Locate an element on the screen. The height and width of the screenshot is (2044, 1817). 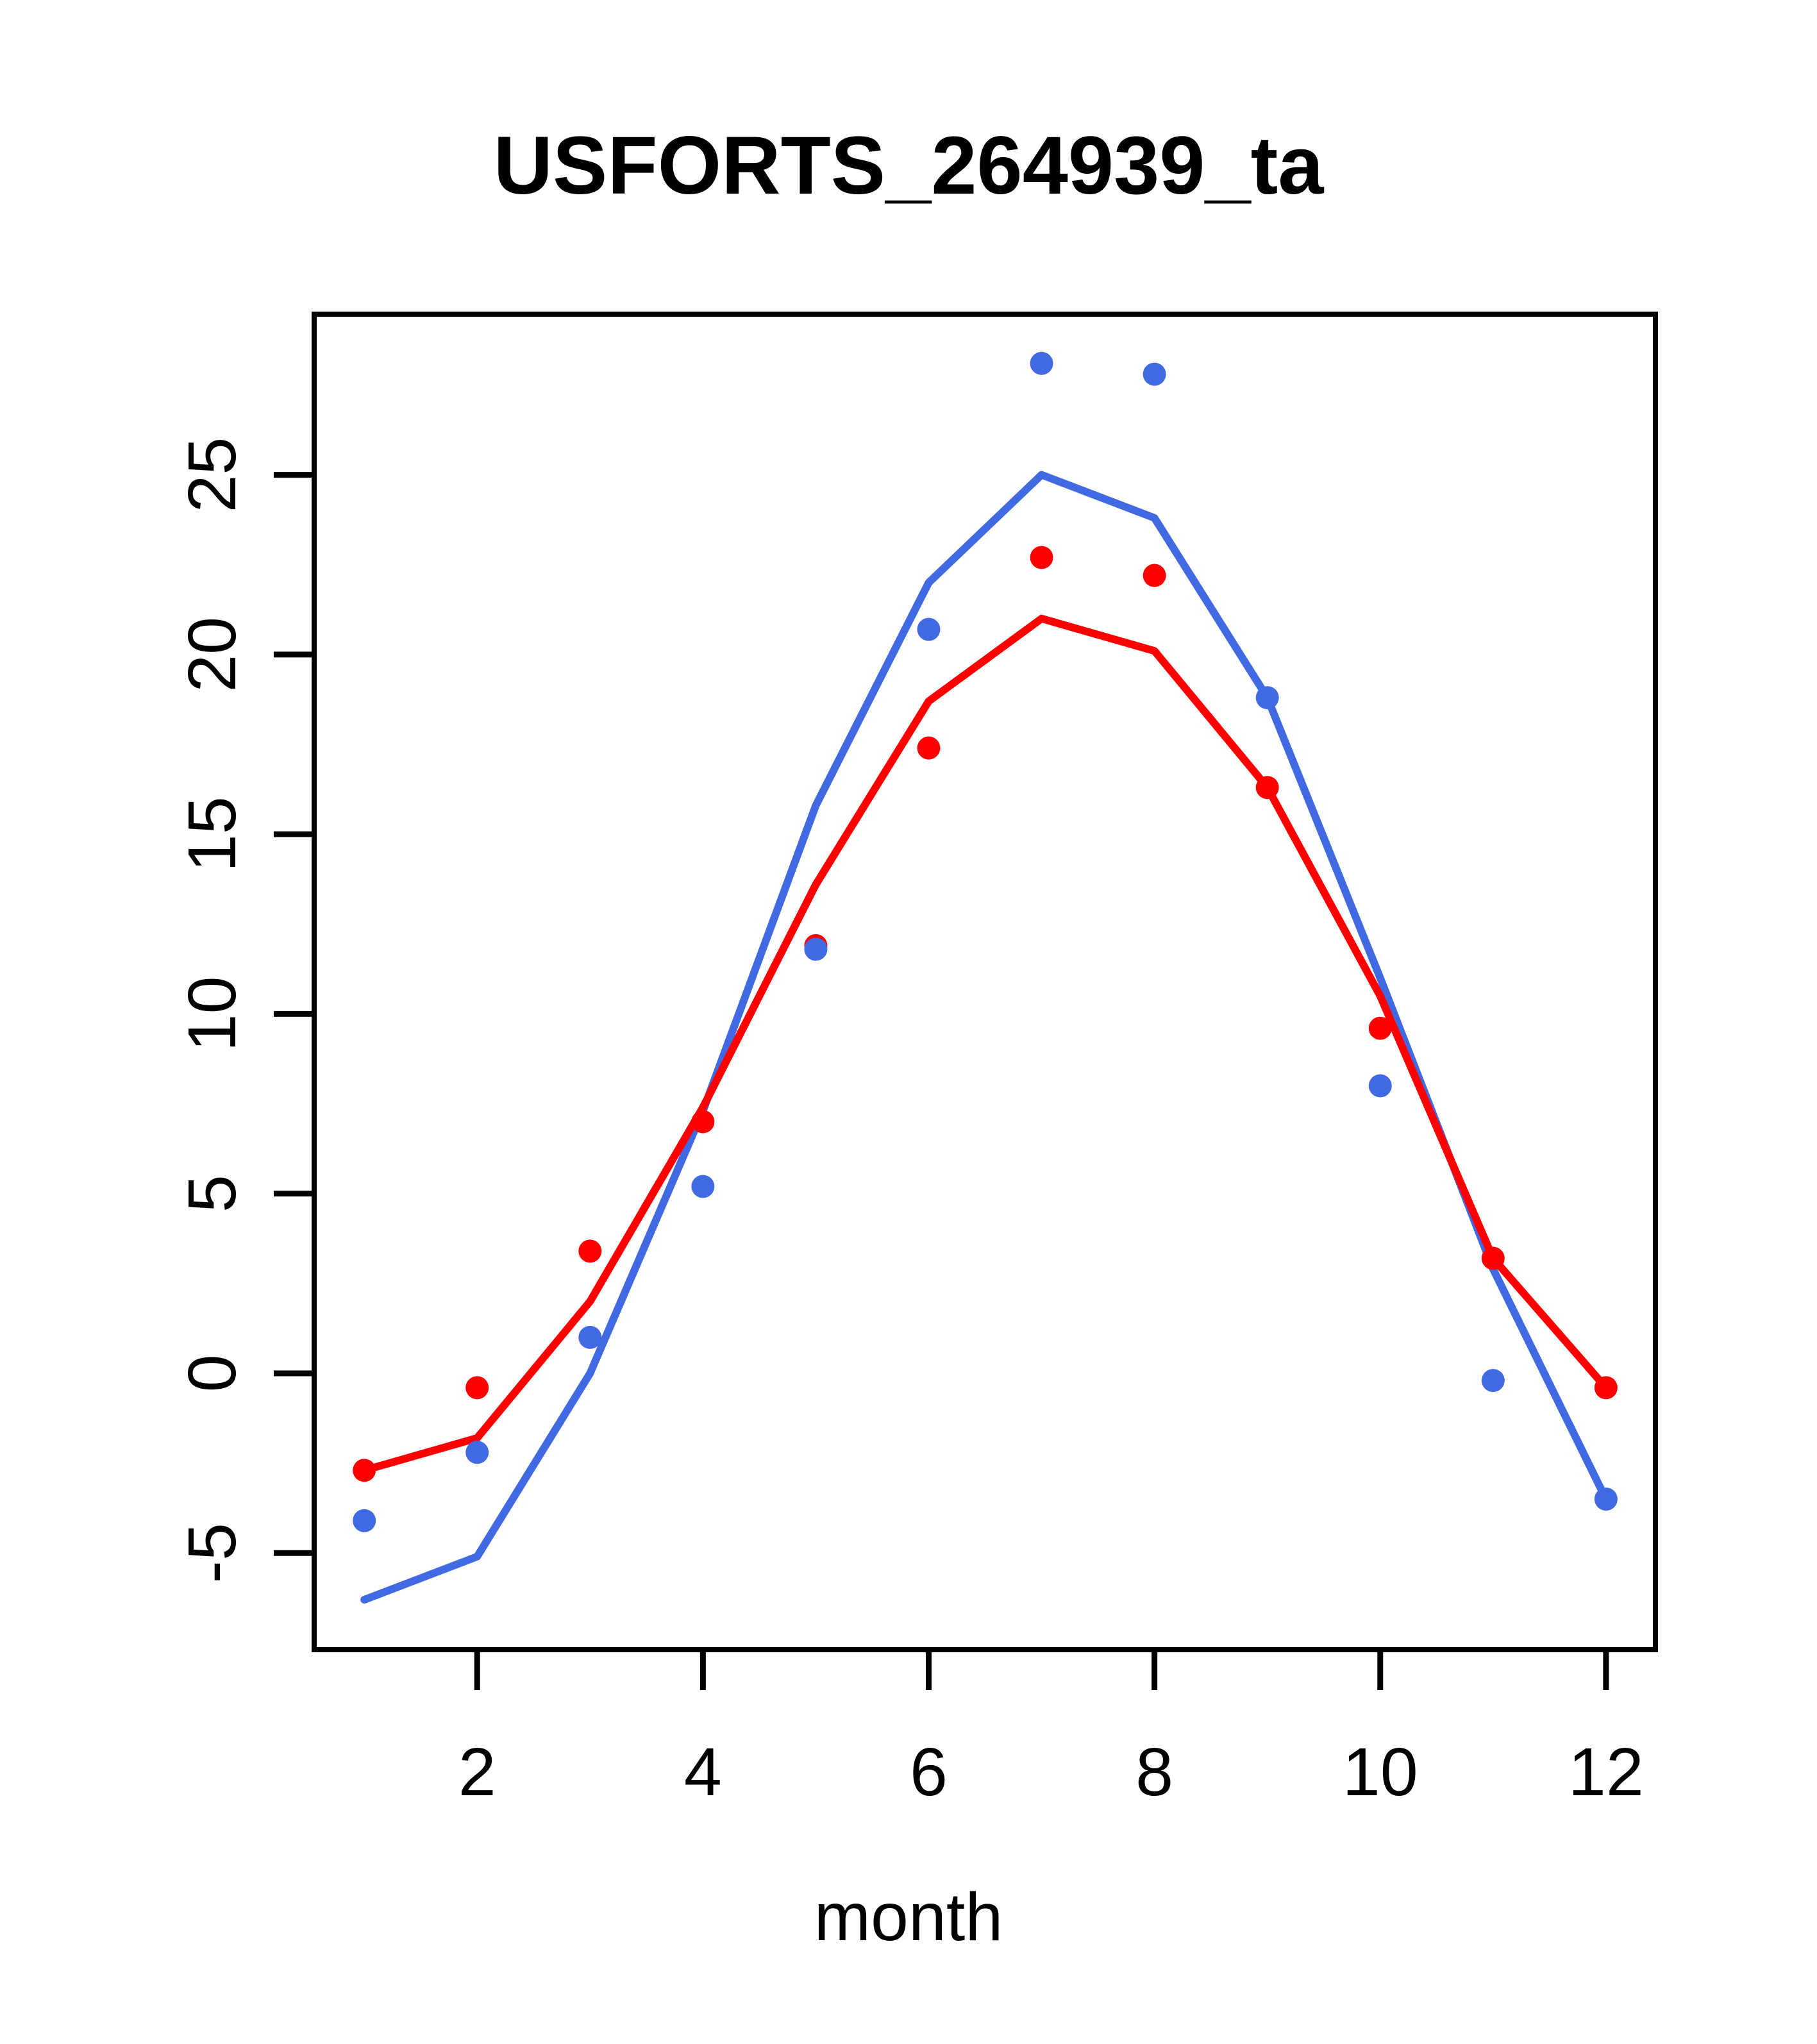
y-tick-label: 10 is located at coordinates (212, 1014).